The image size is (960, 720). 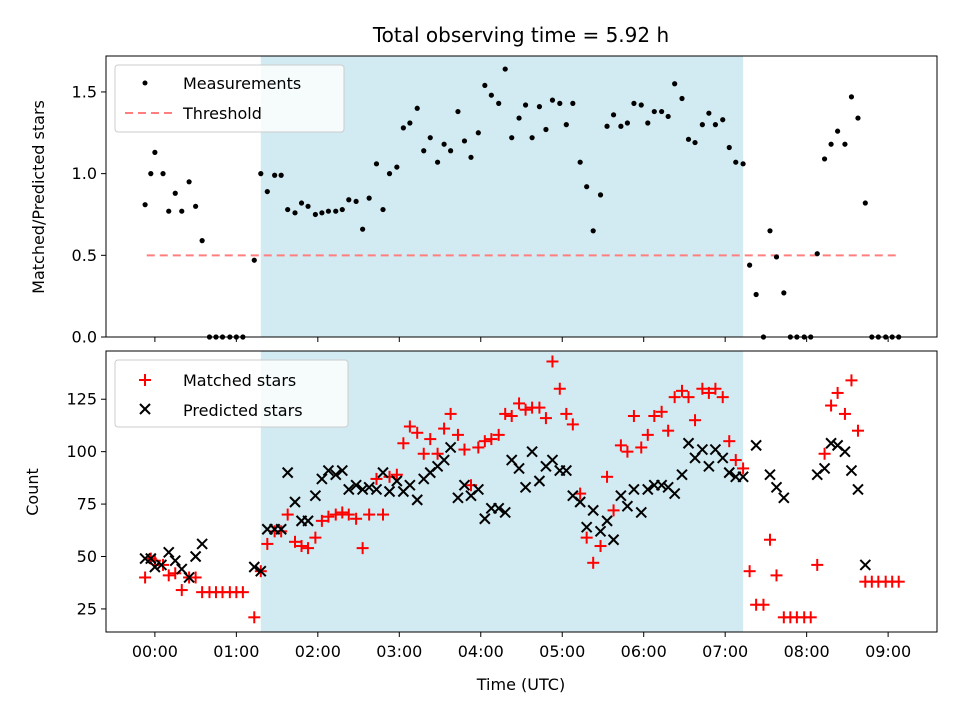 I want to click on top-y-axis-label: Matched/Predicted stars, so click(x=38, y=197).